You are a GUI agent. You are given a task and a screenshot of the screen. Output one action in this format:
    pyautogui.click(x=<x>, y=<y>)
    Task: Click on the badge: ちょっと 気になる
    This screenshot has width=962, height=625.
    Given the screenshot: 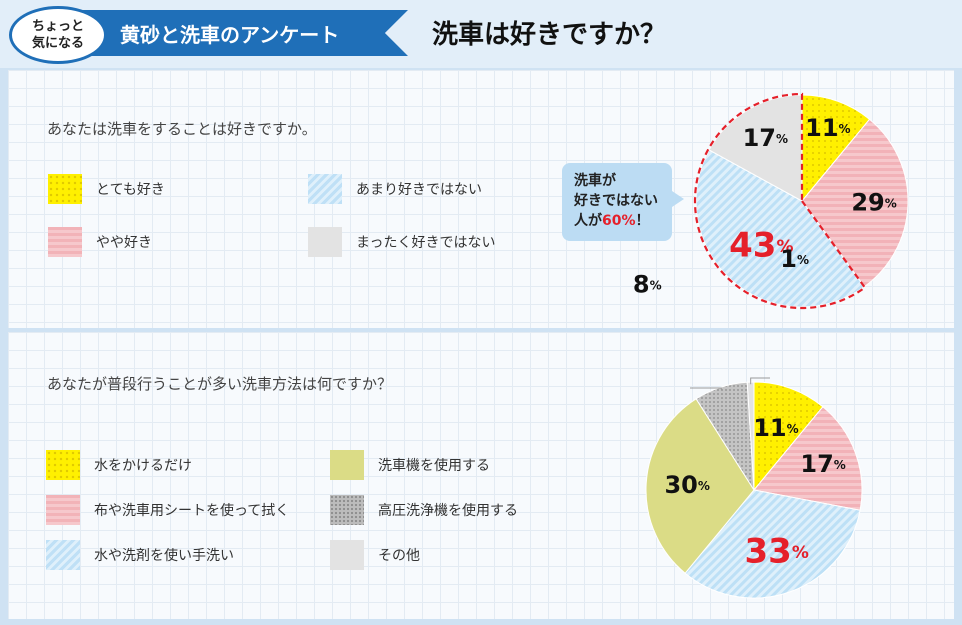 What is the action you would take?
    pyautogui.click(x=58, y=35)
    